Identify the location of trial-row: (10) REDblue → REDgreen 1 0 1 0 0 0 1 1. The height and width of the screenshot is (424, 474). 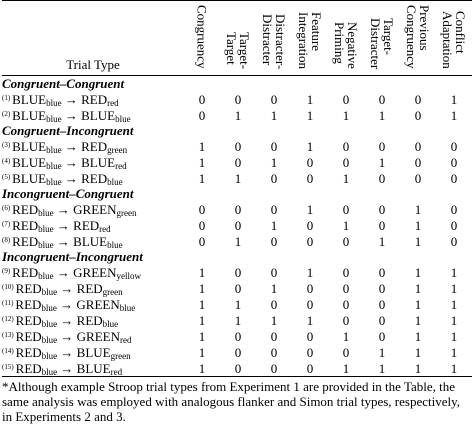
(237, 288).